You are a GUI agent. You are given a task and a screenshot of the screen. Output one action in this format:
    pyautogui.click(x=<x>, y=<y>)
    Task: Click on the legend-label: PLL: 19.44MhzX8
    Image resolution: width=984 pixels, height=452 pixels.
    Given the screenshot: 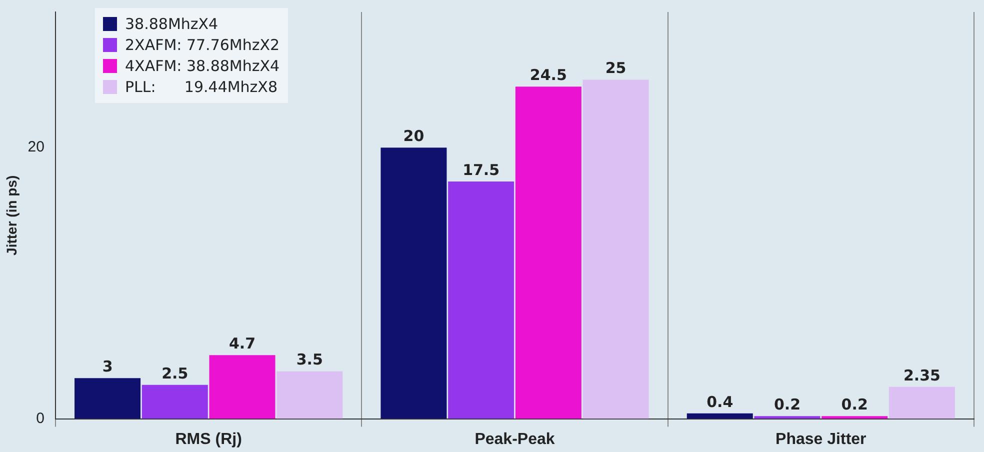 What is the action you would take?
    pyautogui.click(x=201, y=87)
    